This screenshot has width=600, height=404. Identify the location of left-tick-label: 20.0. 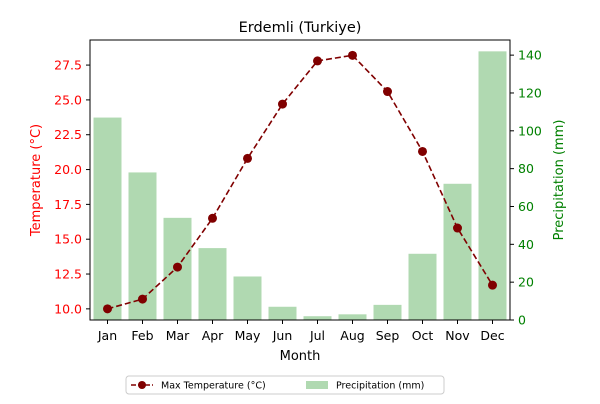
(68, 169).